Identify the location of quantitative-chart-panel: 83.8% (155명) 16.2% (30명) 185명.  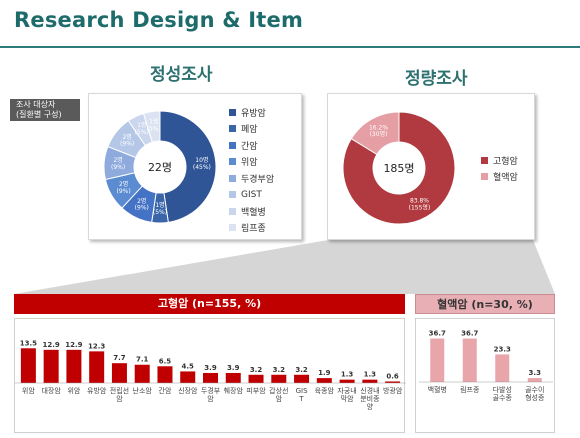
(431, 166).